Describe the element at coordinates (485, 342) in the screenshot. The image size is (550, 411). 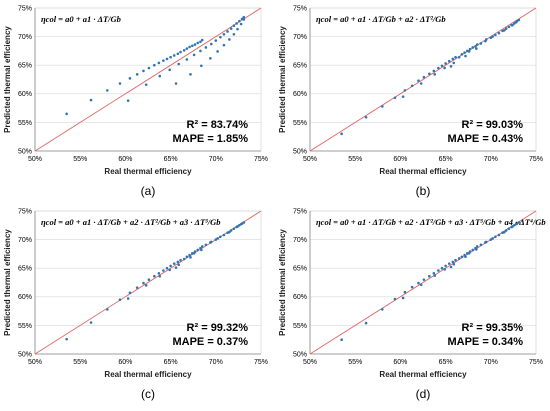
I see `mape-label: MAPE = 0.34%` at that location.